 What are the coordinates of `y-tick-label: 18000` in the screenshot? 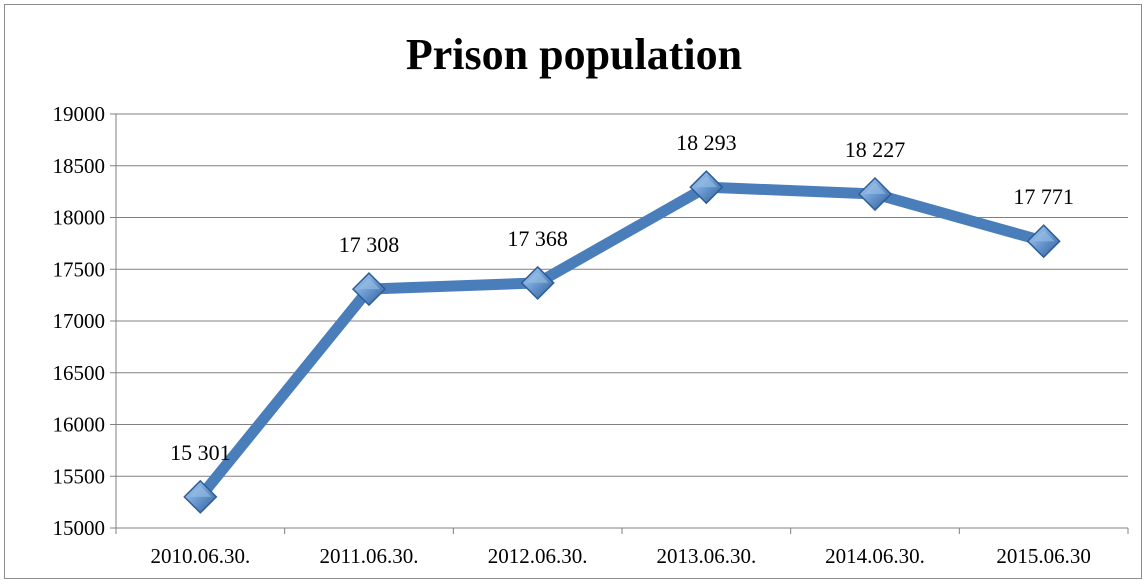 It's located at (79, 218).